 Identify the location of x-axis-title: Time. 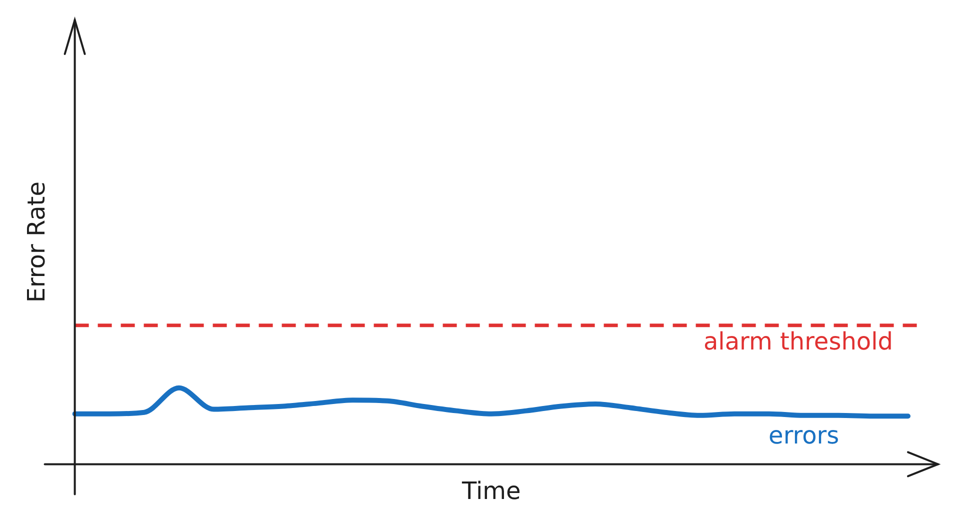
(491, 490).